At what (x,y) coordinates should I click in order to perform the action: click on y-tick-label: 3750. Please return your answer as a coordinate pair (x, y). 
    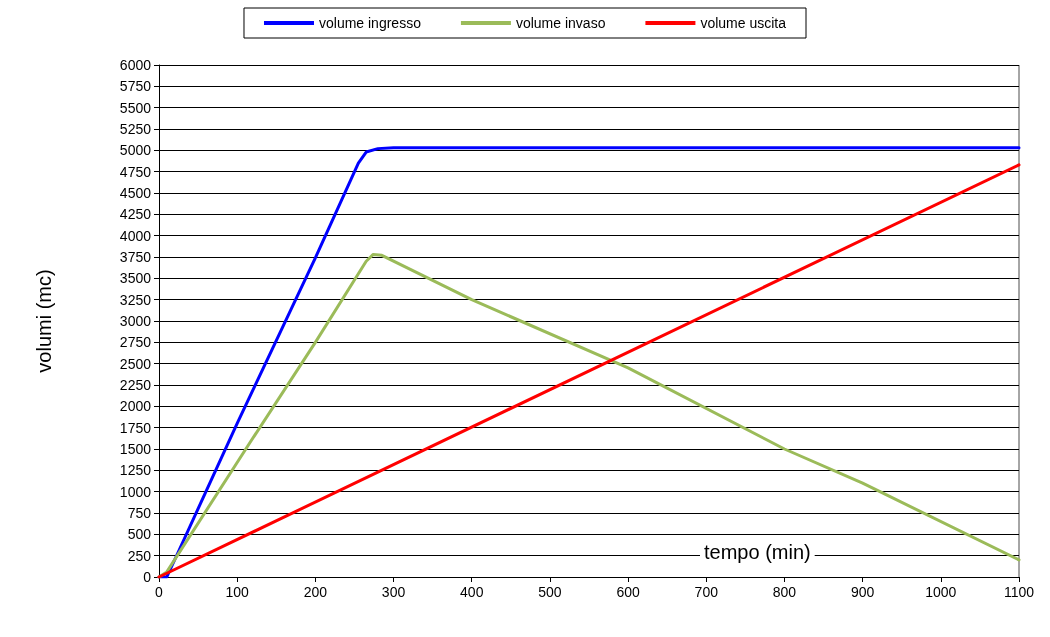
    Looking at the image, I should click on (135, 257).